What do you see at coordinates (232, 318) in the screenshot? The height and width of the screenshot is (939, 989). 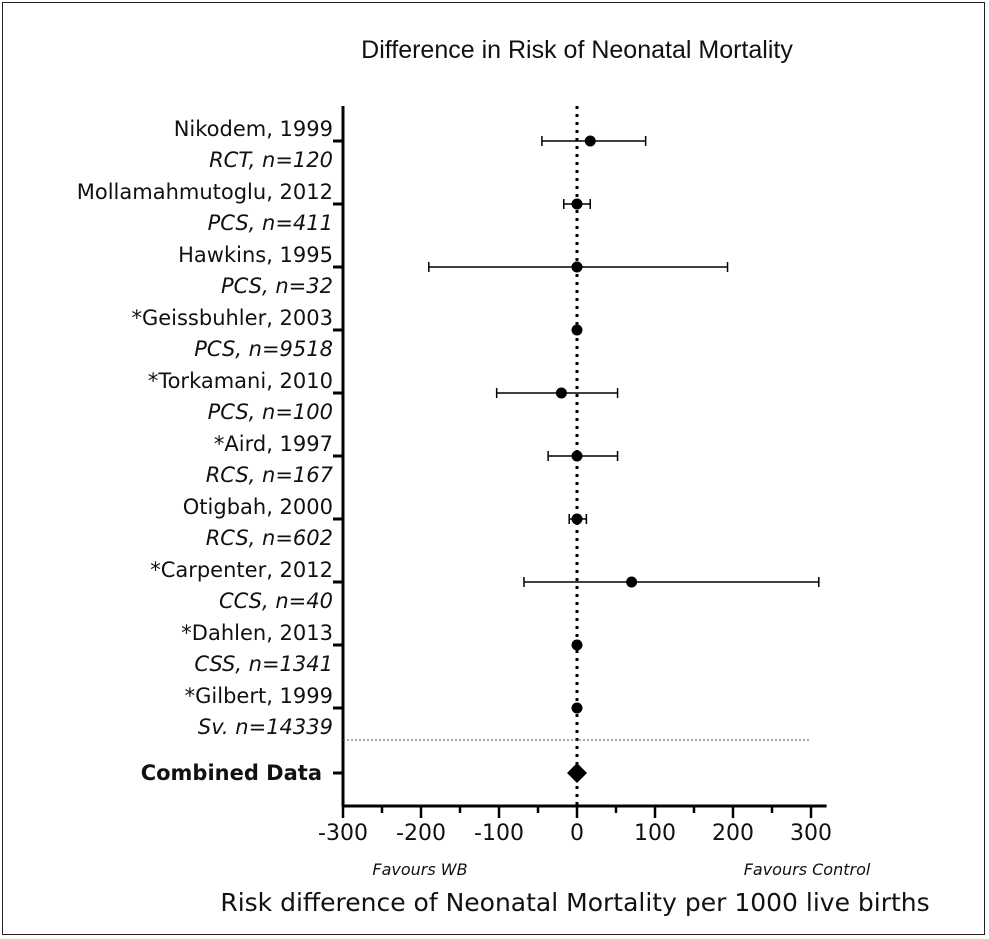 I see `study-name: *Geissbuhler, 2003` at bounding box center [232, 318].